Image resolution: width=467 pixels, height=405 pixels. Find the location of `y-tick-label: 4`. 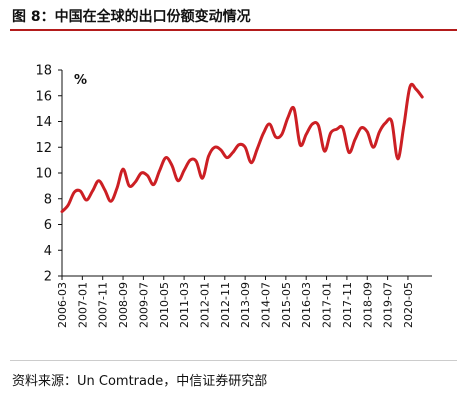

y-tick-label: 4 is located at coordinates (48, 251).